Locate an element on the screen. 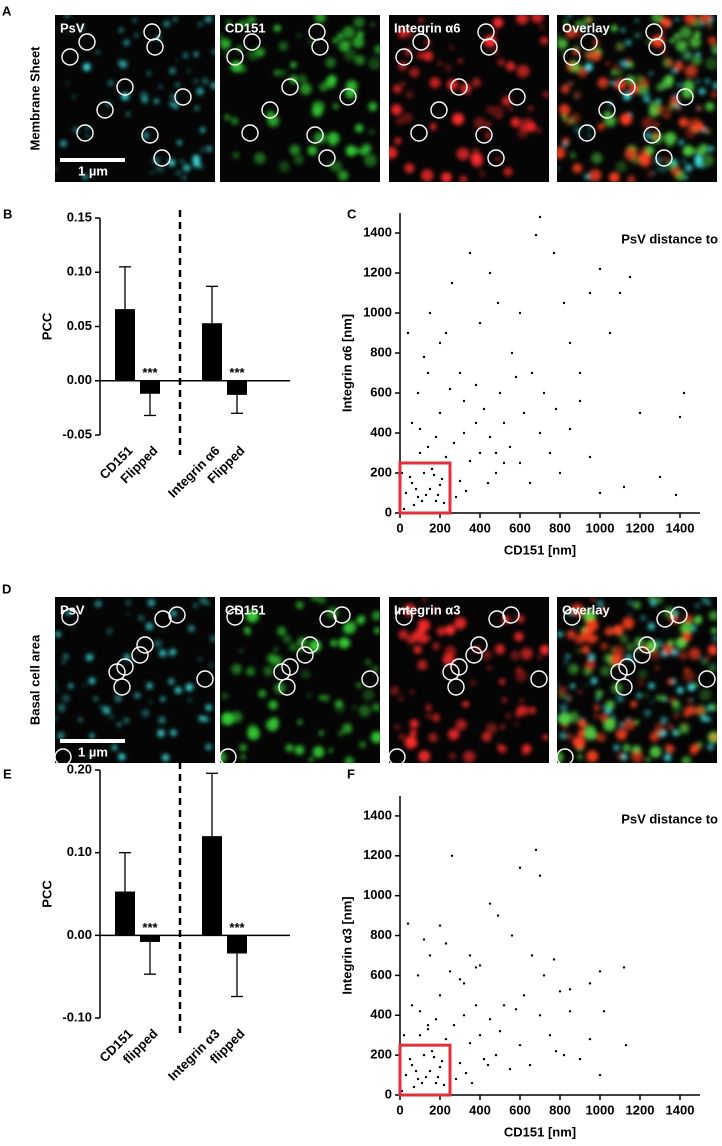 Image resolution: width=722 pixels, height=1146 pixels. y-tick-label: 0.20 is located at coordinates (79, 768).